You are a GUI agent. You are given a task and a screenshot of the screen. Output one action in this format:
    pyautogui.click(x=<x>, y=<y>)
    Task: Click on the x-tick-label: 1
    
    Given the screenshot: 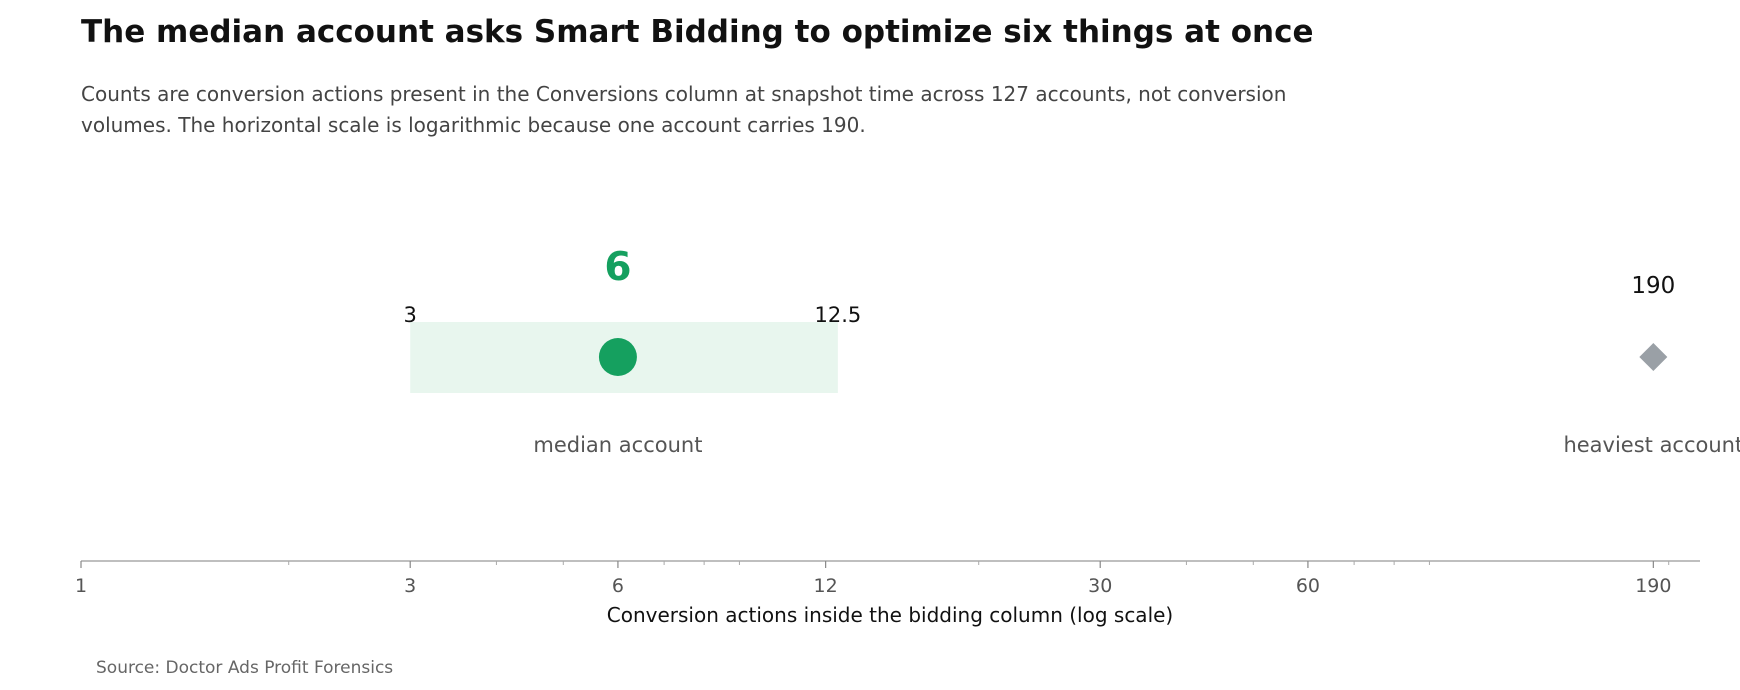 What is the action you would take?
    pyautogui.click(x=81, y=586)
    